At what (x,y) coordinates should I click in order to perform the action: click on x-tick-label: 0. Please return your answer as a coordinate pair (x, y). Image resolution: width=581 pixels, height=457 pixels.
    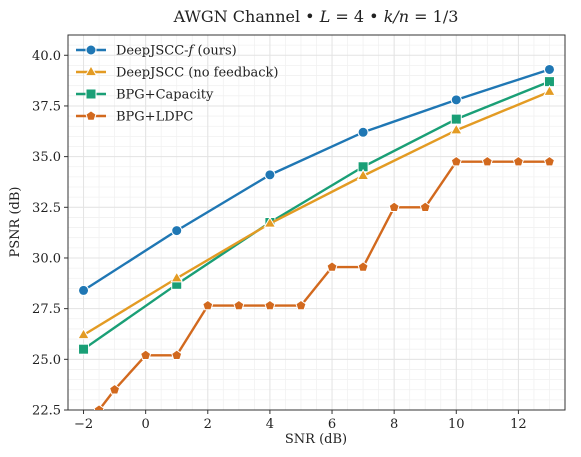
    Looking at the image, I should click on (146, 424).